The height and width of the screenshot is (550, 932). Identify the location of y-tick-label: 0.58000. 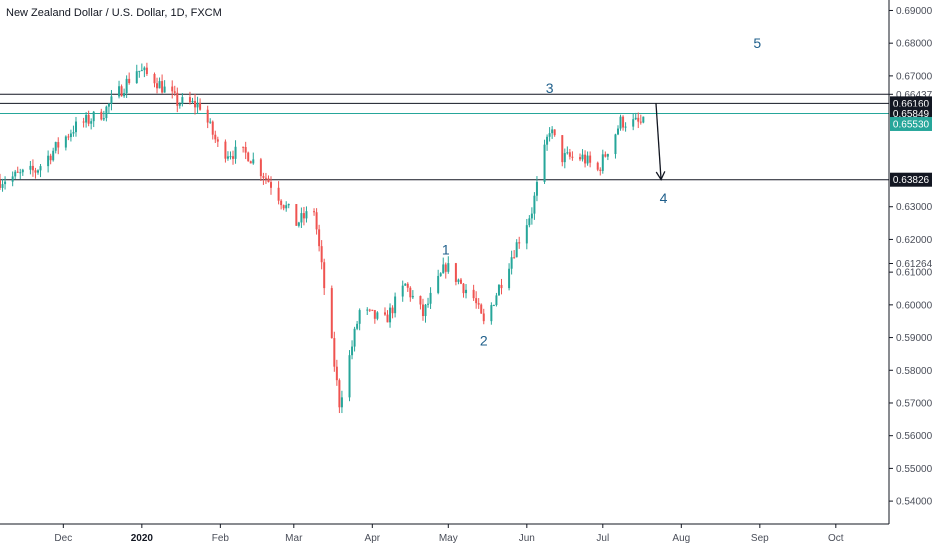
(914, 371).